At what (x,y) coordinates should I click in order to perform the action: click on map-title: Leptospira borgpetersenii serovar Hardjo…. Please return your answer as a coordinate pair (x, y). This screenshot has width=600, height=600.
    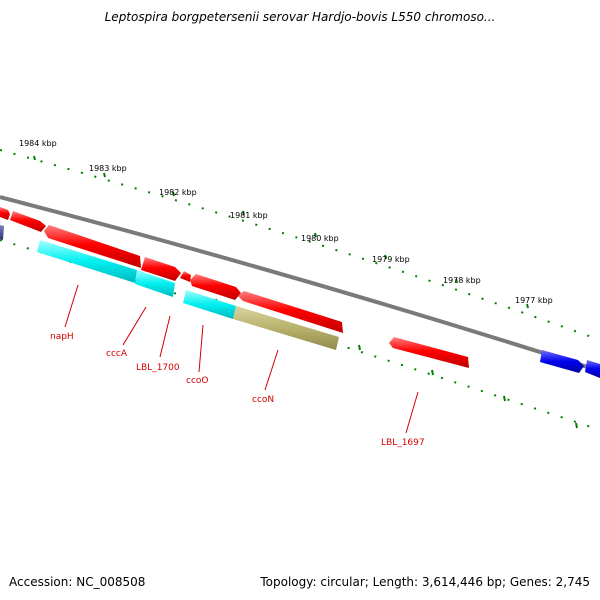
    Looking at the image, I should click on (300, 17).